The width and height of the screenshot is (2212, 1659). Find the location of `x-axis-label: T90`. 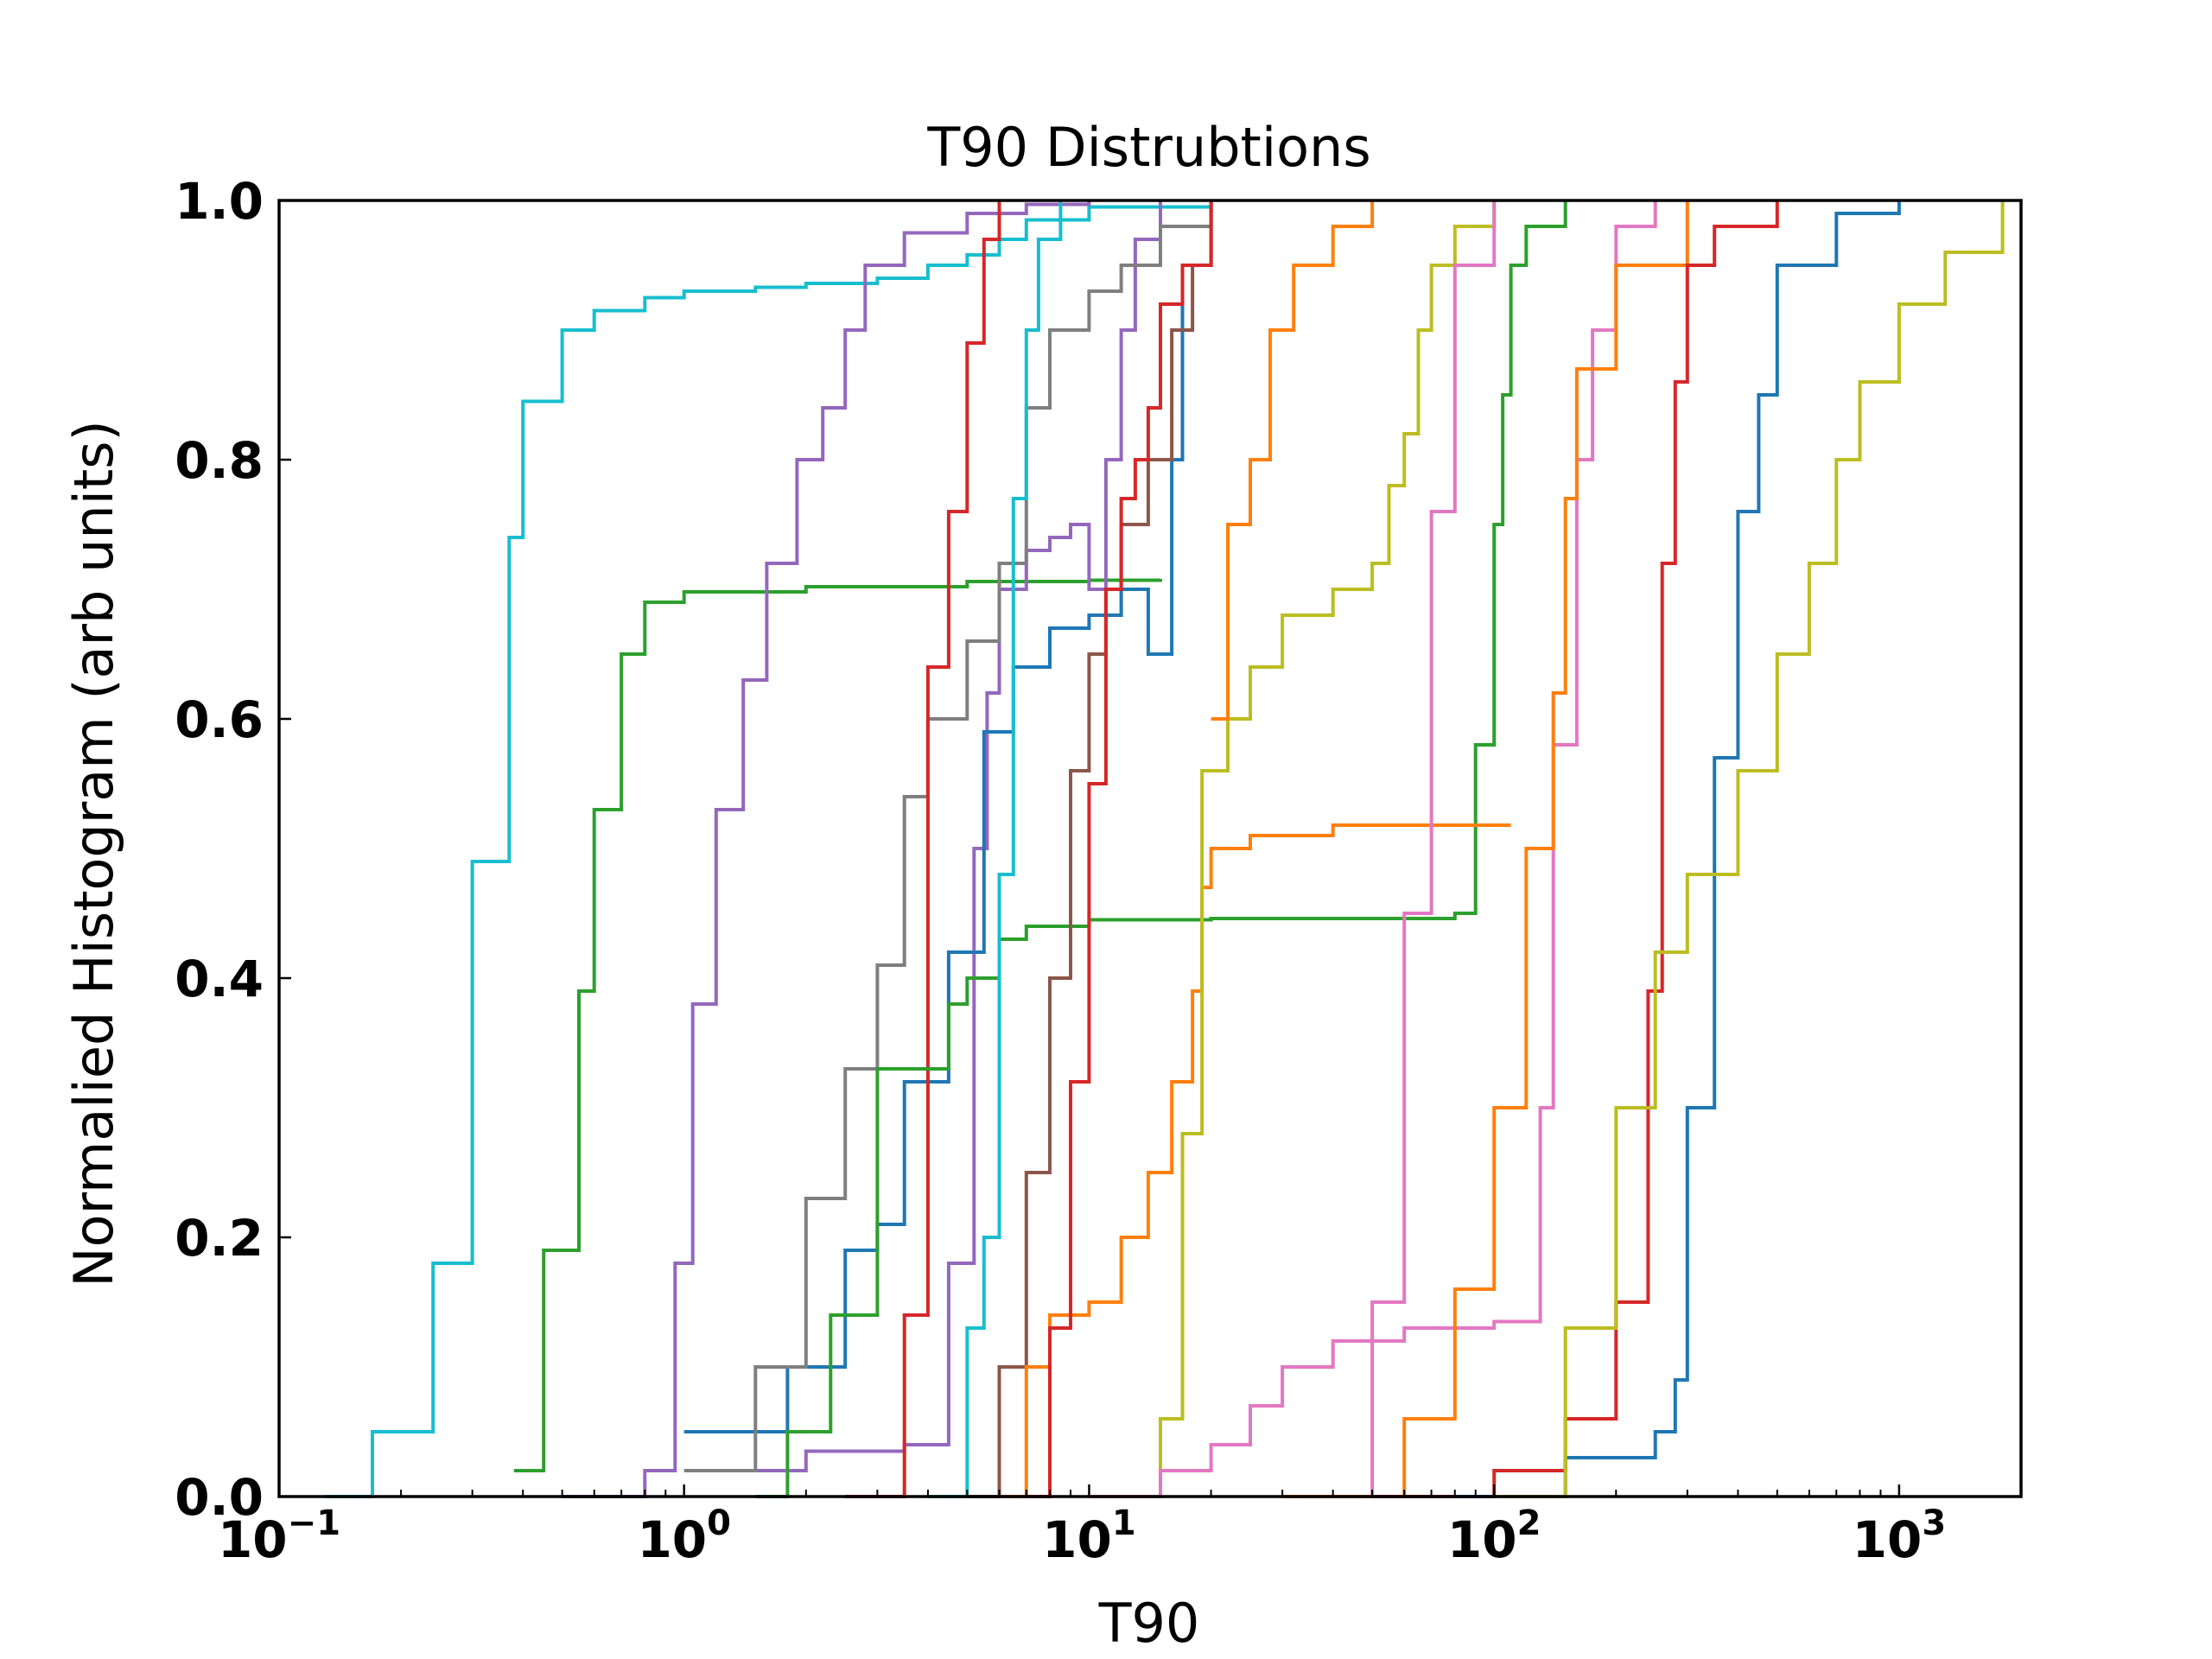

x-axis-label: T90 is located at coordinates (1149, 1623).